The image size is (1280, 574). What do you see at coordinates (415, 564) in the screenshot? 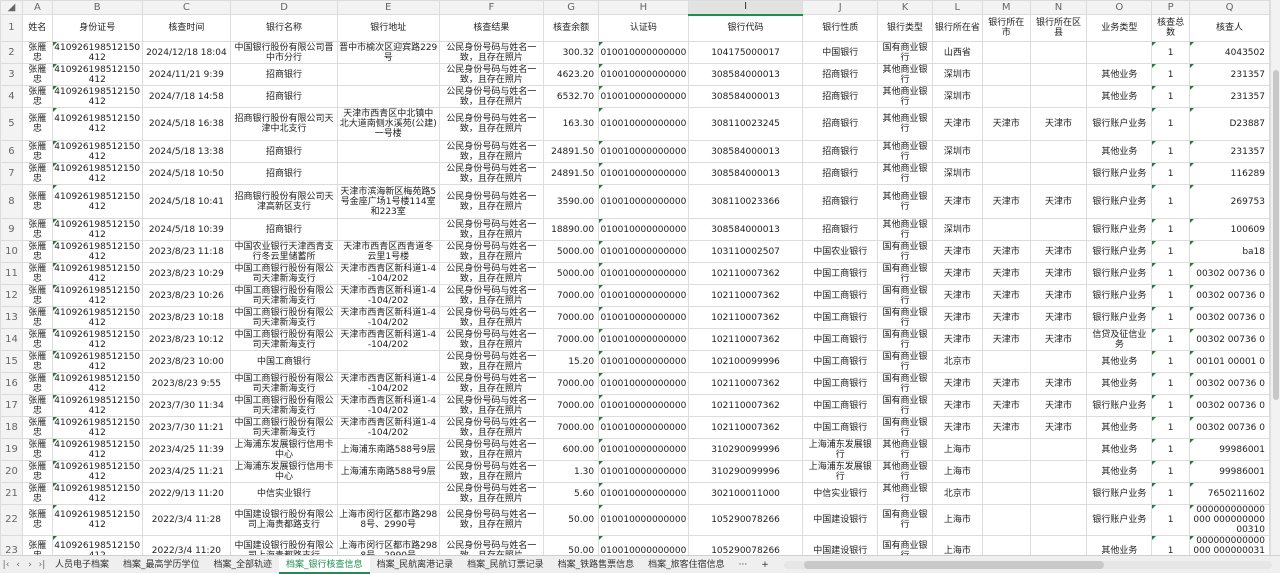
I see `sheet-tab: 档案_民航离港记录` at bounding box center [415, 564].